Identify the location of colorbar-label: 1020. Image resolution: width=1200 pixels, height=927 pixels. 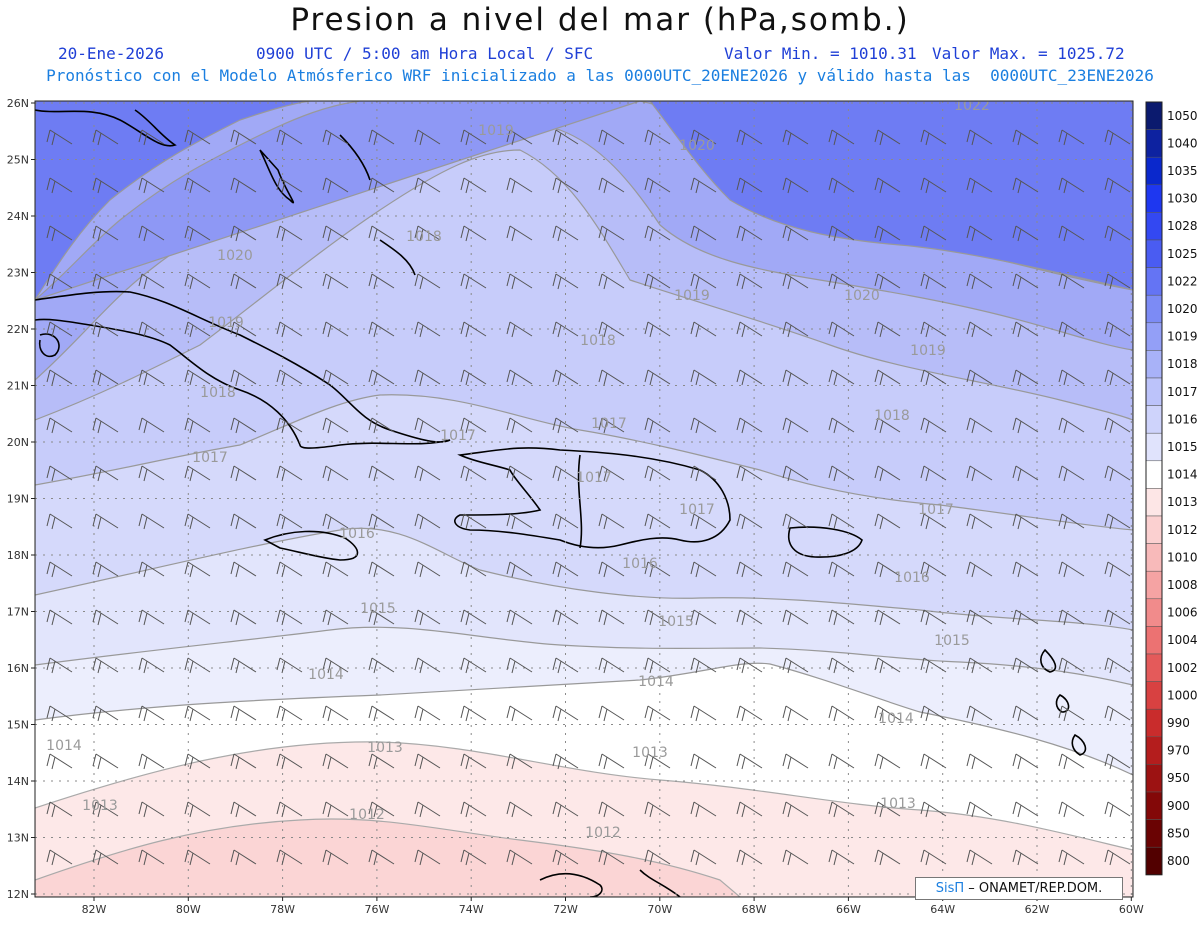
(1182, 309).